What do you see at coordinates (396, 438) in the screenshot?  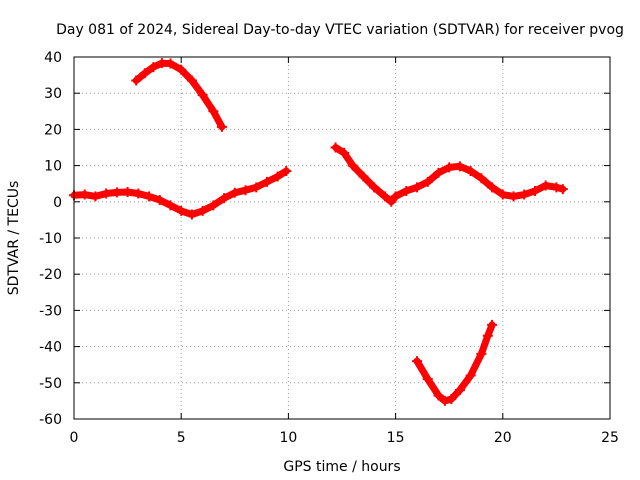 I see `x-tick-label: 15` at bounding box center [396, 438].